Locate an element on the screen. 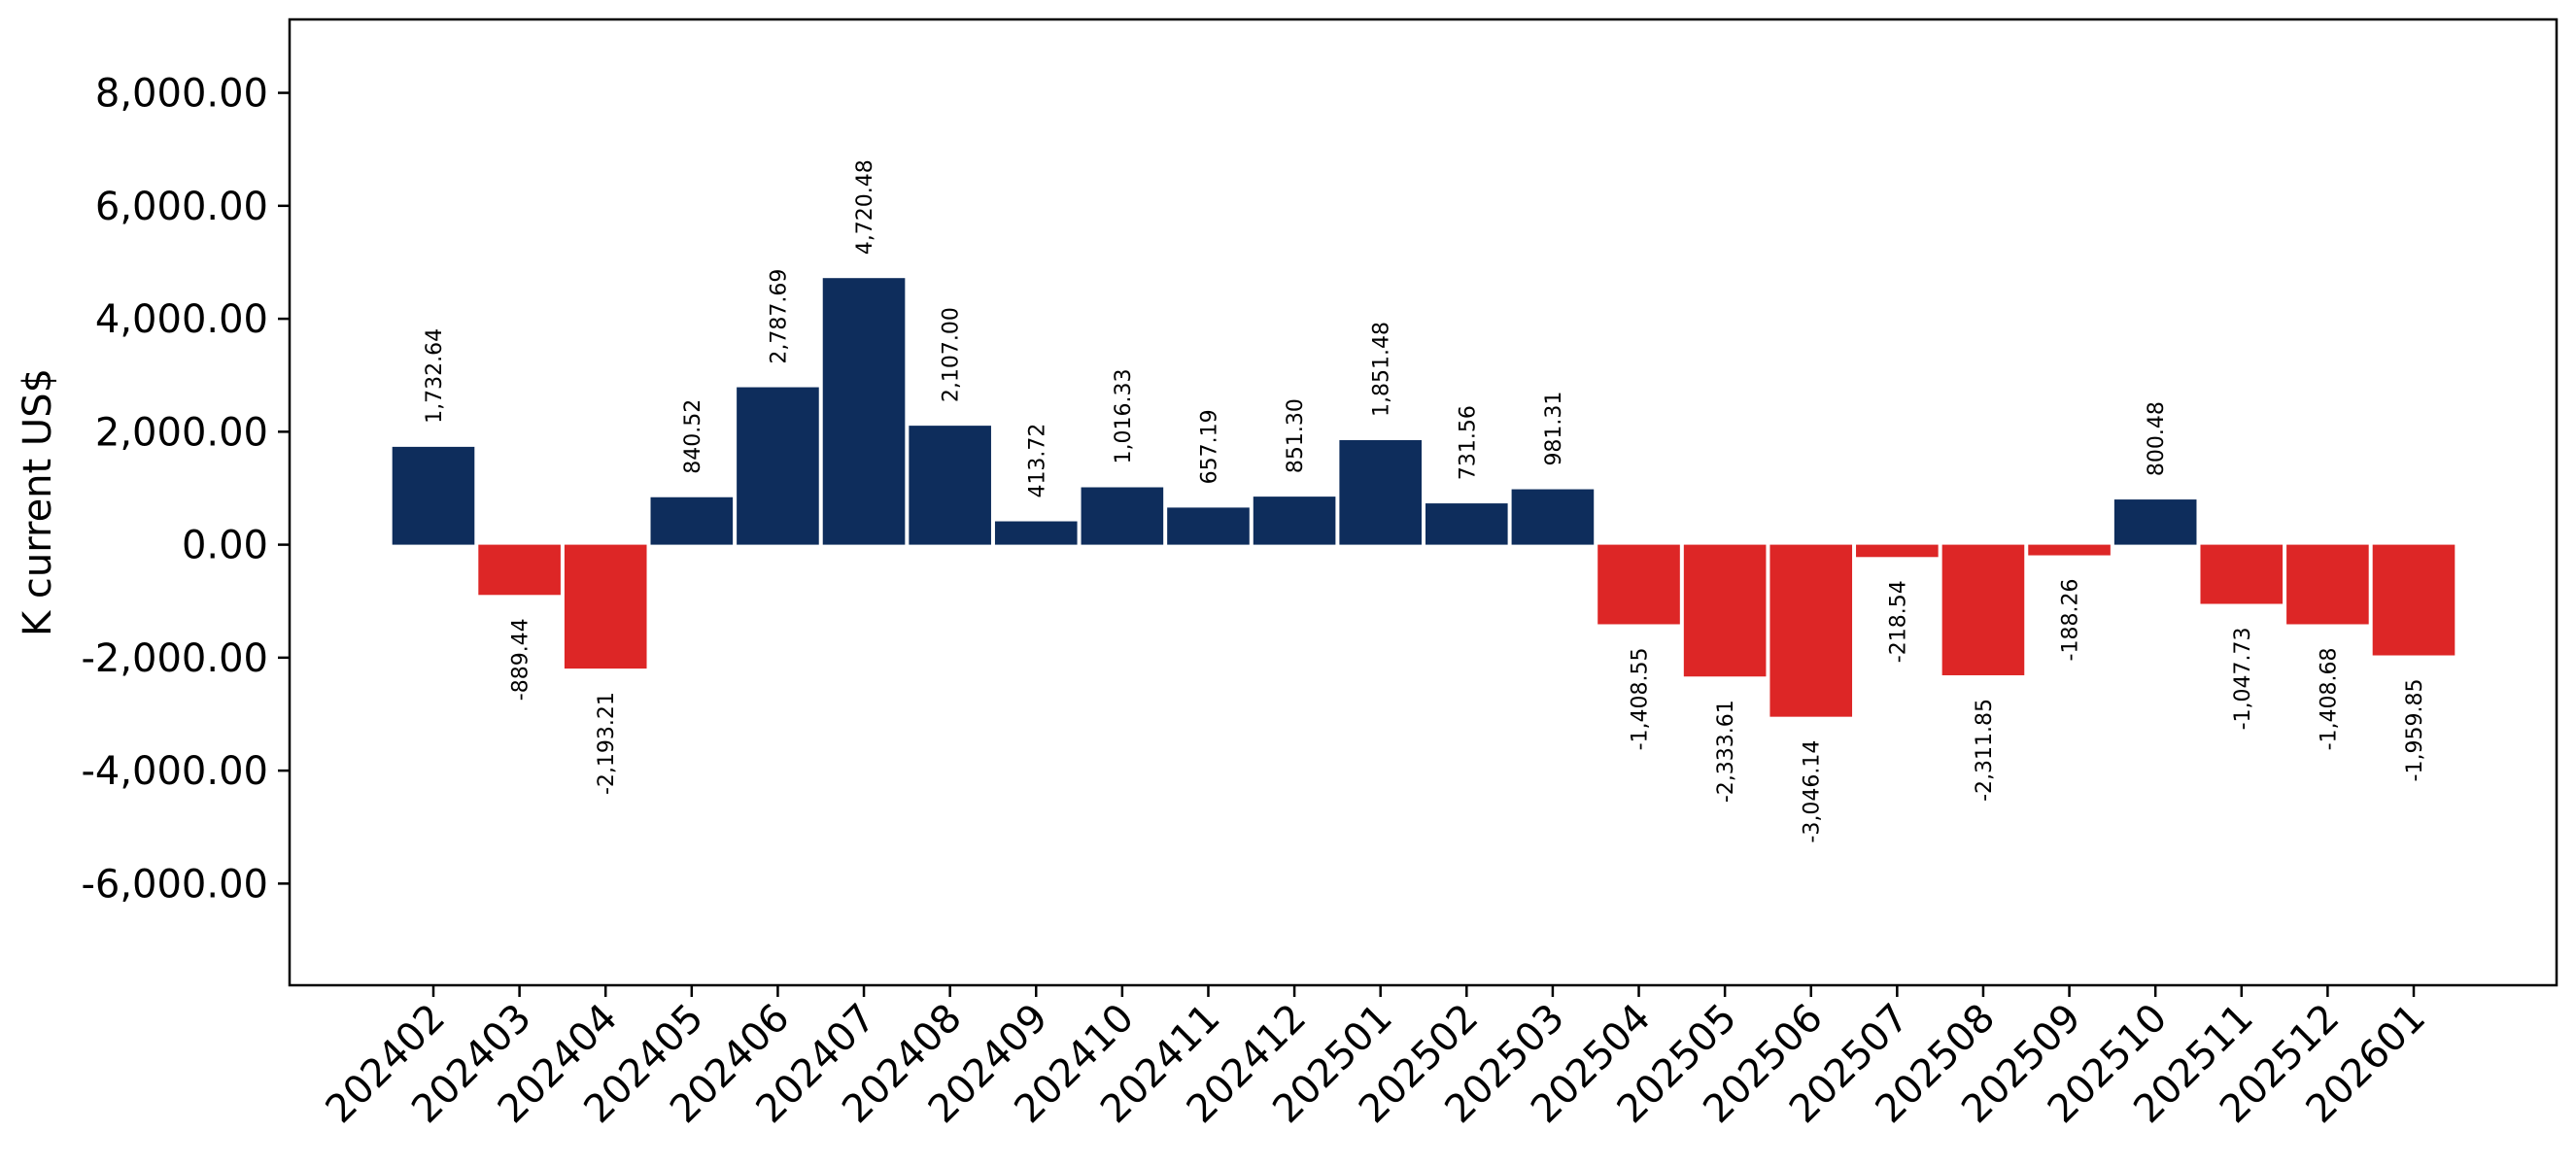 This screenshot has height=1165, width=2576. data-label-202409: 413.72 is located at coordinates (1037, 461).